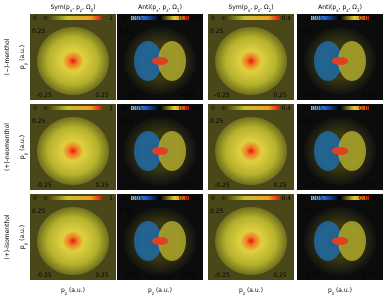 This screenshot has width=392, height=301. What do you see at coordinates (7, 237) in the screenshot?
I see `row-label: (+)-isomenthol` at bounding box center [7, 237].